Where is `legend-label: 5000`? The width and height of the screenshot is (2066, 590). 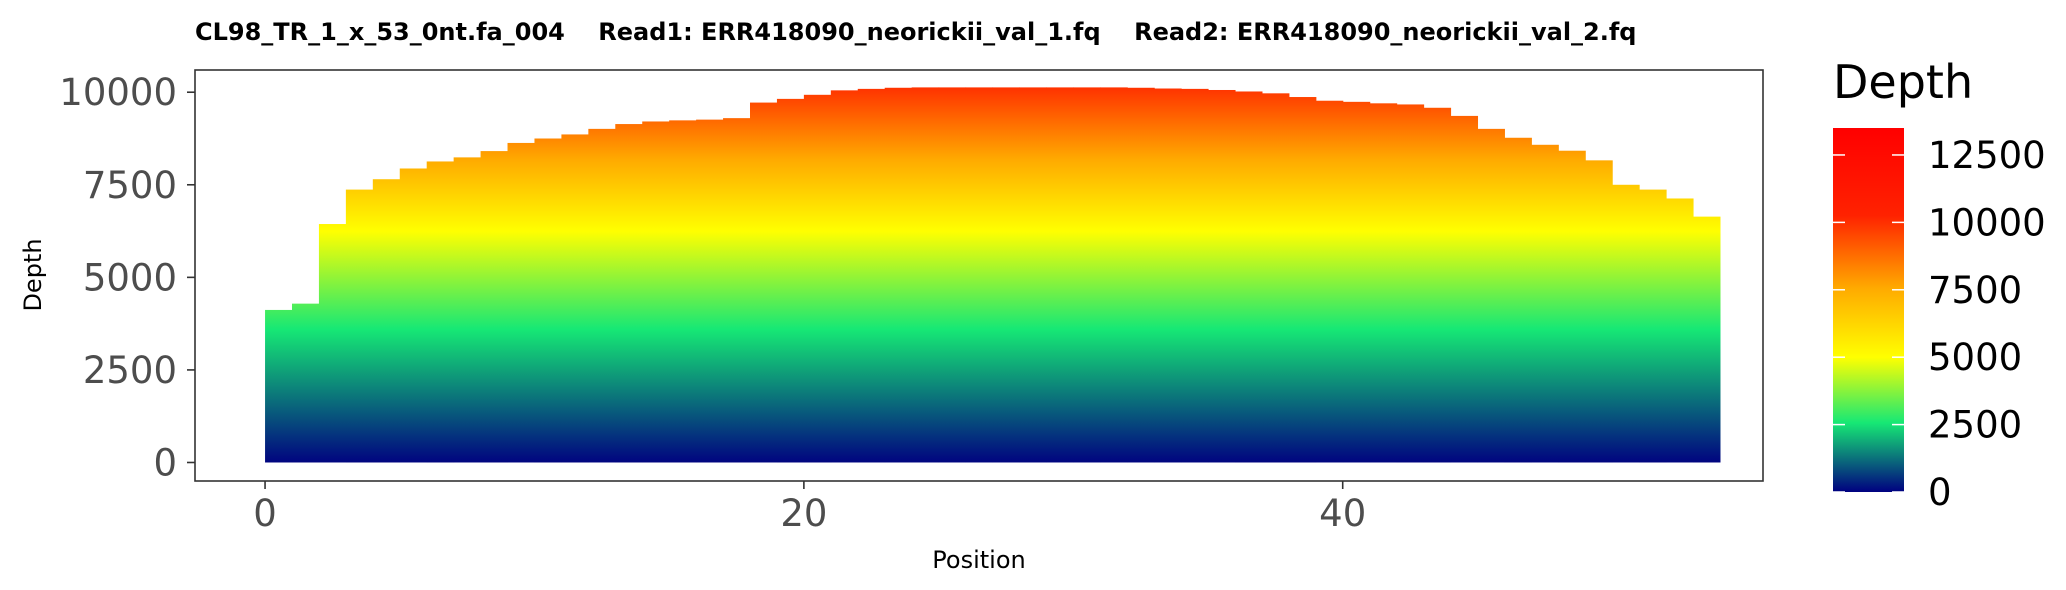 legend-label: 5000 is located at coordinates (1975, 357).